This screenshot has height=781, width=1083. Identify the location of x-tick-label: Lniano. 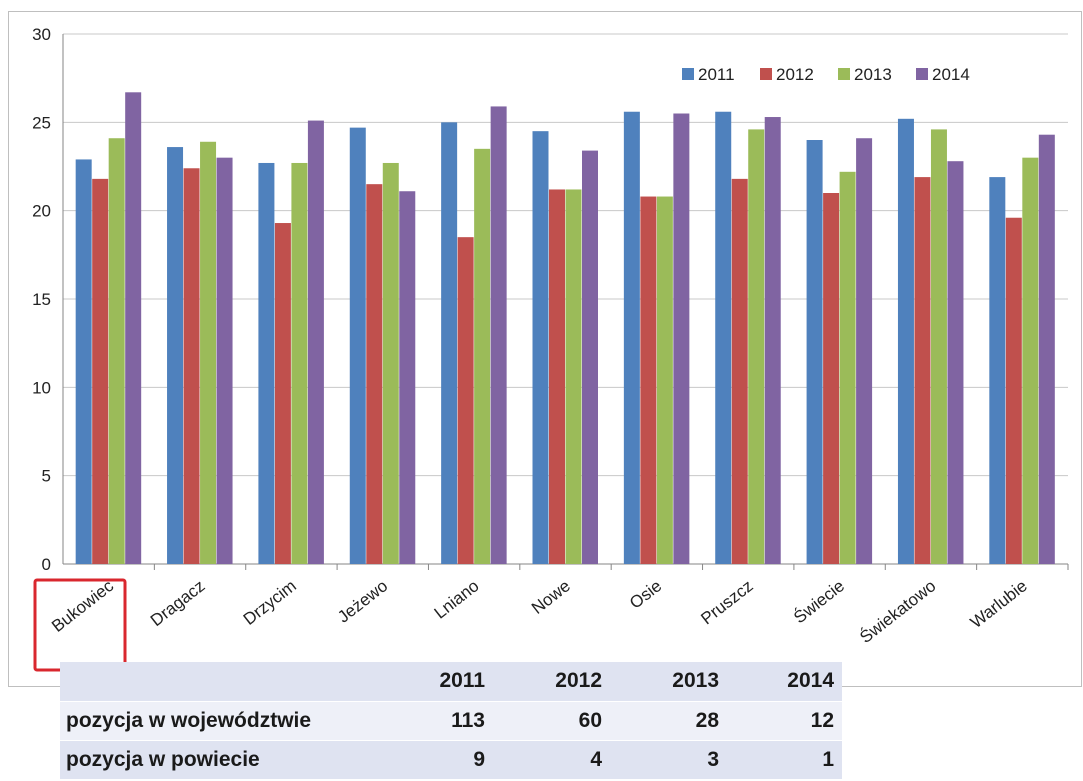
(457, 599).